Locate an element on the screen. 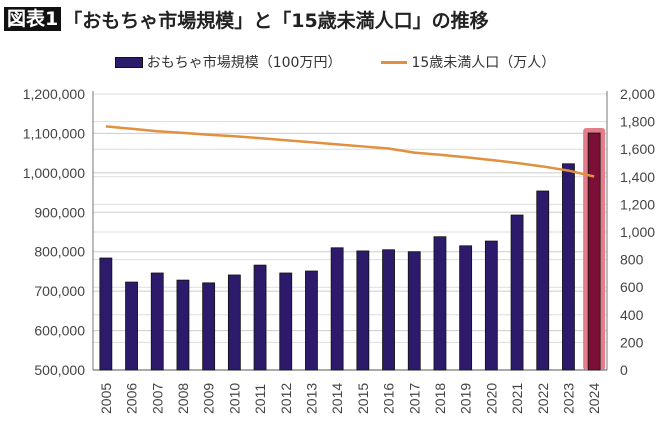 The width and height of the screenshot is (670, 424). y-tick-left: 800,000 is located at coordinates (59, 252).